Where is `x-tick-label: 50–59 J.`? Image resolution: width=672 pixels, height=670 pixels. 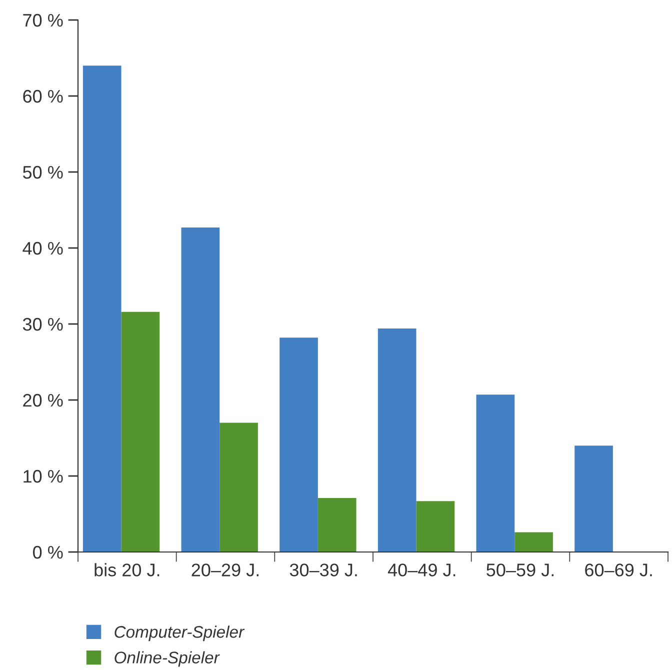
x-tick-label: 50–59 J. is located at coordinates (520, 570).